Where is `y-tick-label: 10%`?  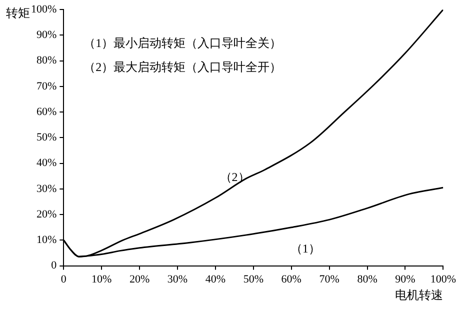
y-tick-label: 10% is located at coordinates (46, 240).